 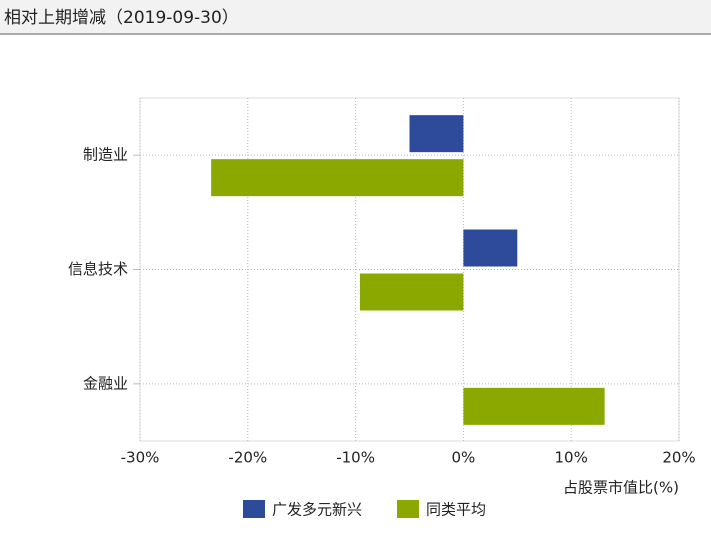 What do you see at coordinates (464, 458) in the screenshot?
I see `x-tick-label: 0%` at bounding box center [464, 458].